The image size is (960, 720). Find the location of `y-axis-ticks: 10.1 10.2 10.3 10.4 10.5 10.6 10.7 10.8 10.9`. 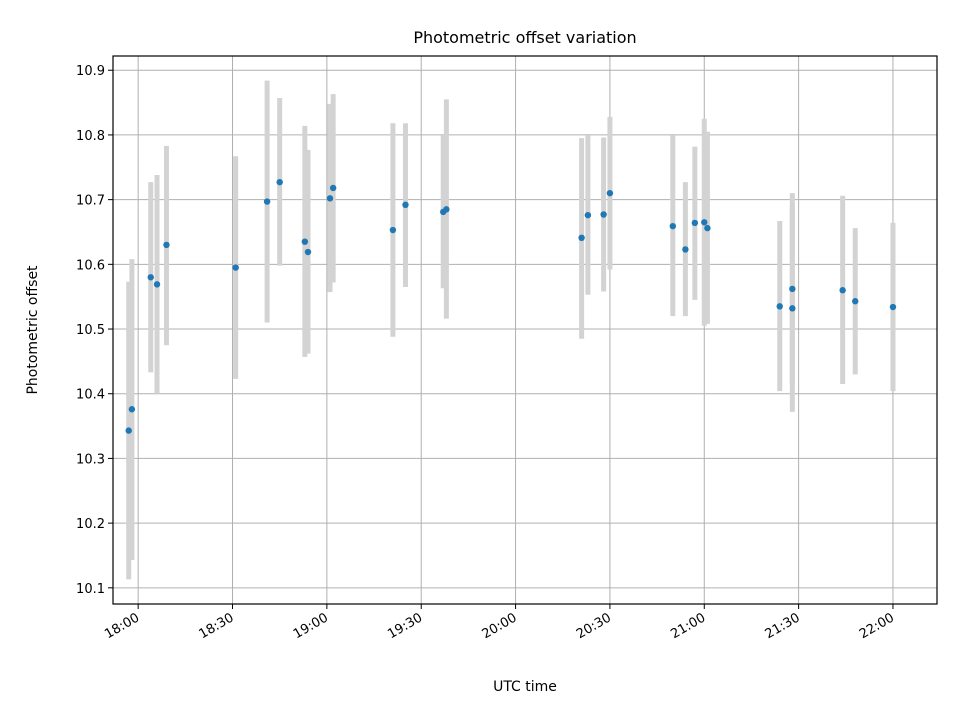

y-axis-ticks: 10.1 10.2 10.3 10.4 10.5 10.6 10.7 10.8 10.9 is located at coordinates (94, 330).